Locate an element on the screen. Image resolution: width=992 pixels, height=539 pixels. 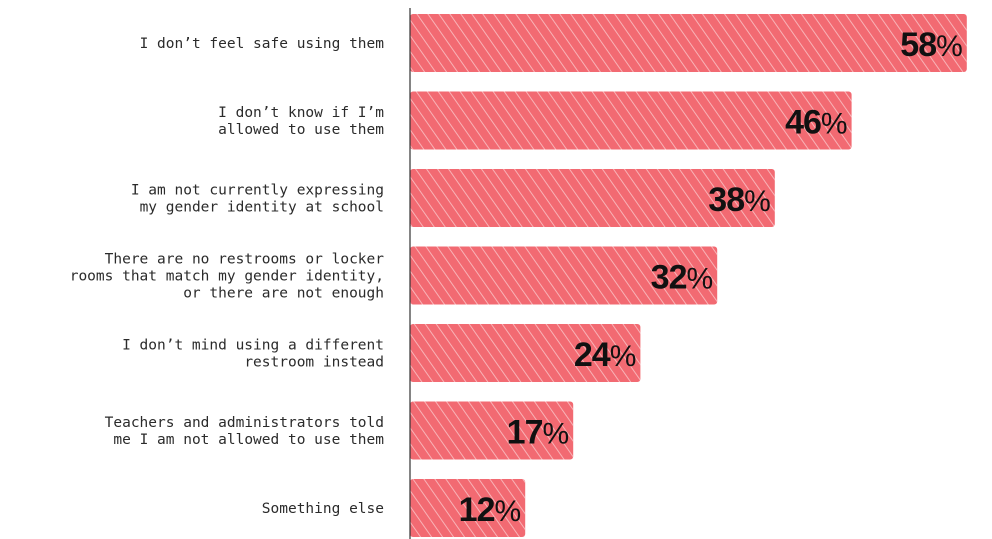
value-label-3: 32% is located at coordinates (682, 278).